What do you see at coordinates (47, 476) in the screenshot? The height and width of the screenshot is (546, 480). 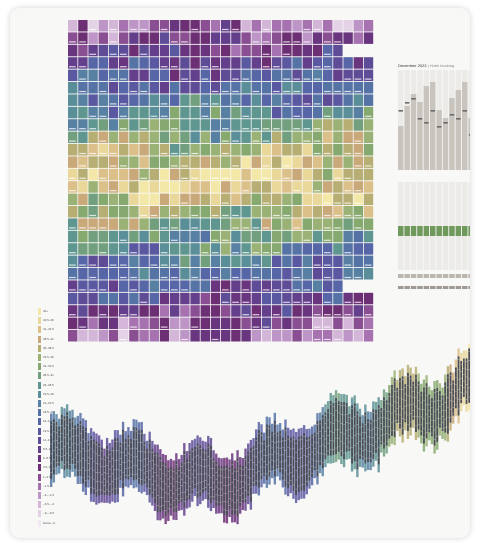 I see `legend-label: 1–3.5` at bounding box center [47, 476].